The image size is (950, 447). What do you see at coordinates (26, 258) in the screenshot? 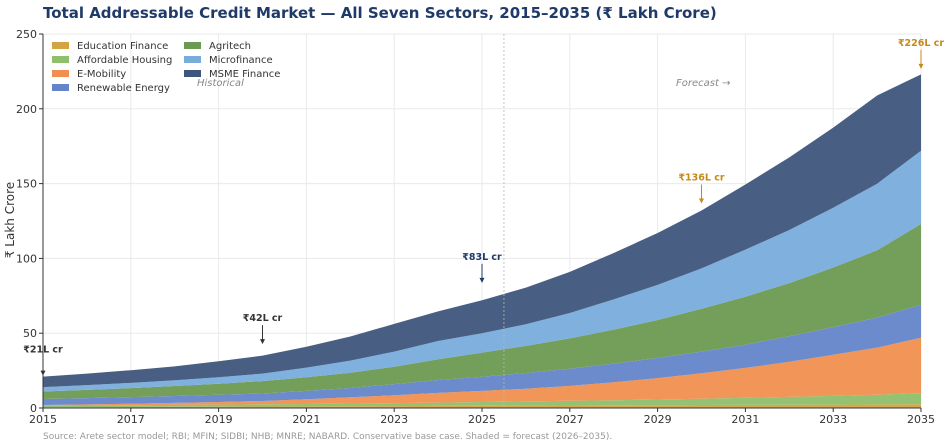
I see `y-tick-label-100: 100` at bounding box center [26, 258].